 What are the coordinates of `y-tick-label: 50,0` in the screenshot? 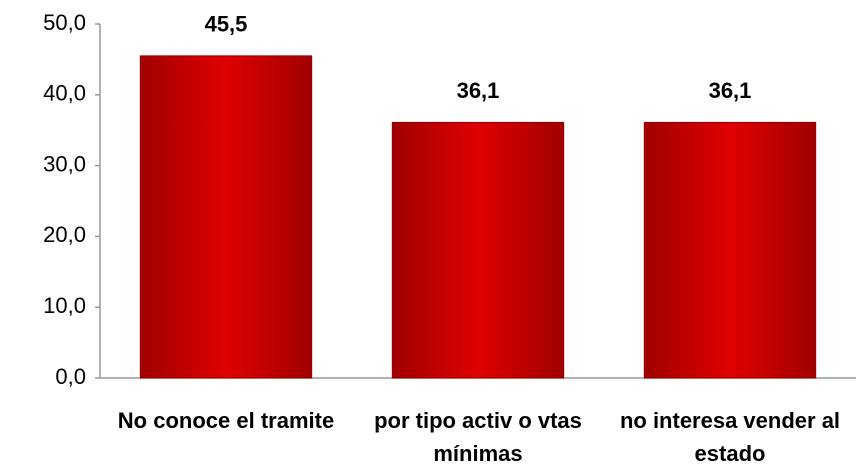 It's located at (64, 22).